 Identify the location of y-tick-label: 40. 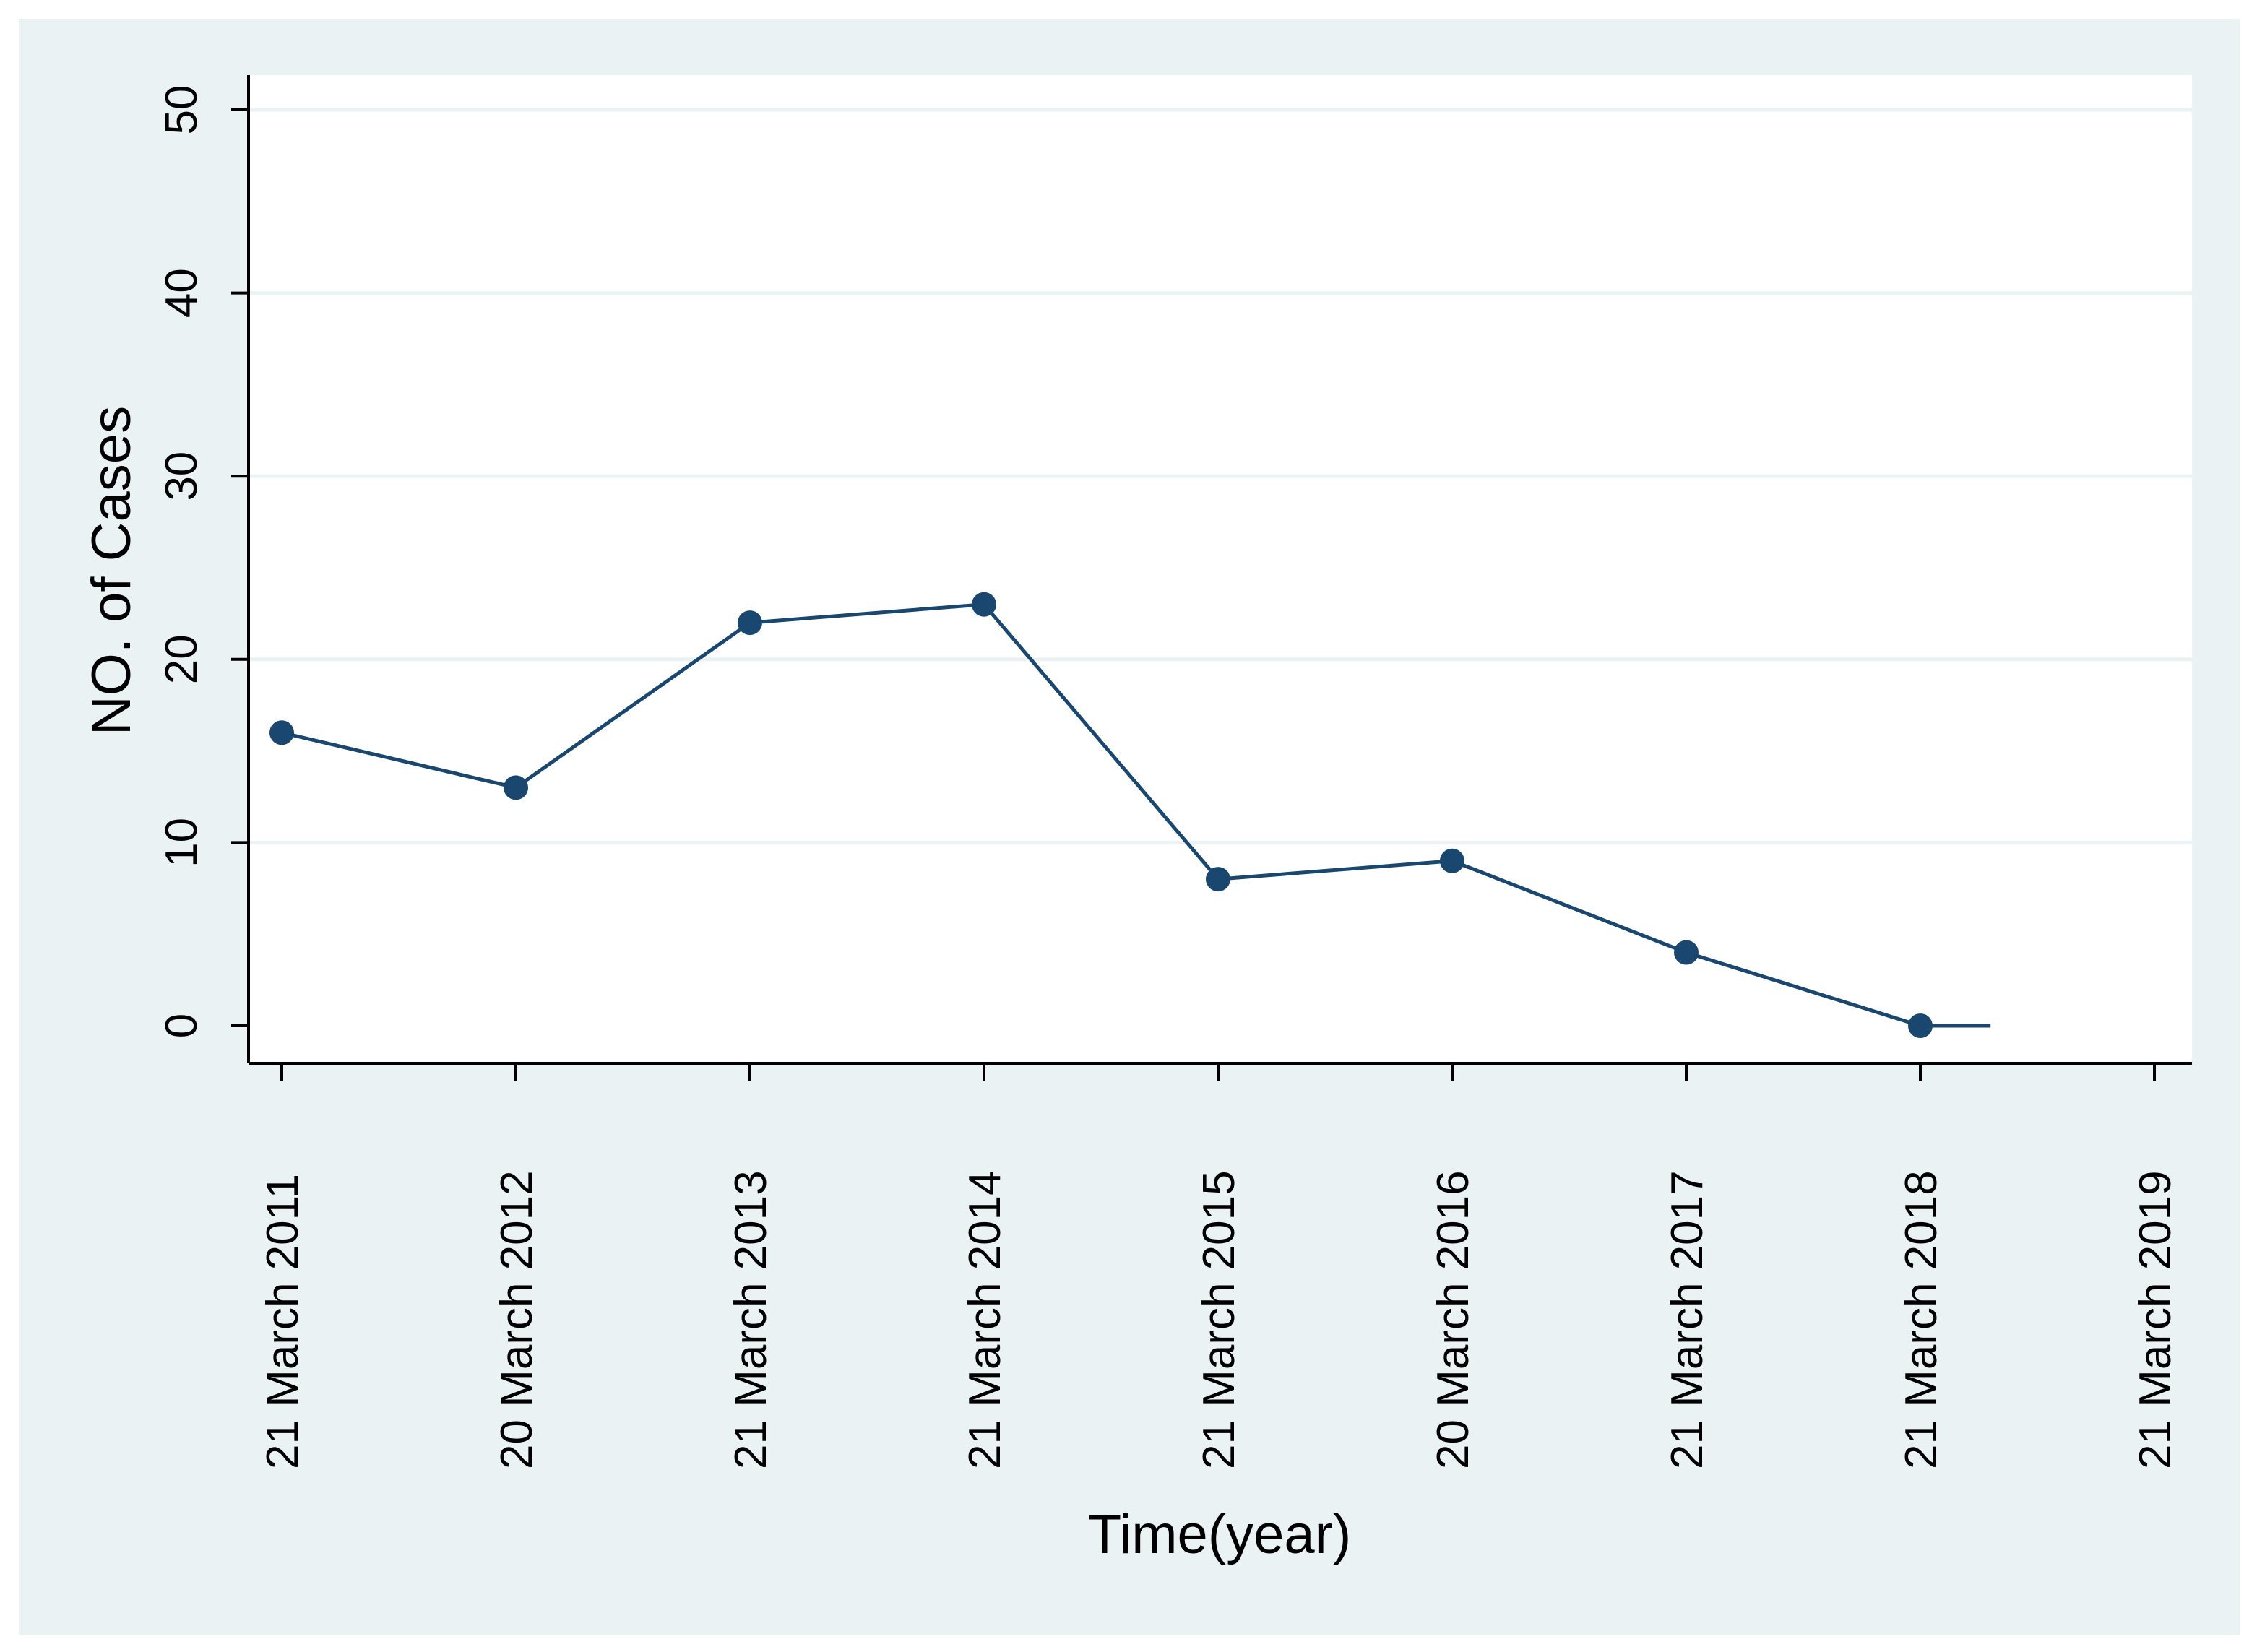
(182, 293).